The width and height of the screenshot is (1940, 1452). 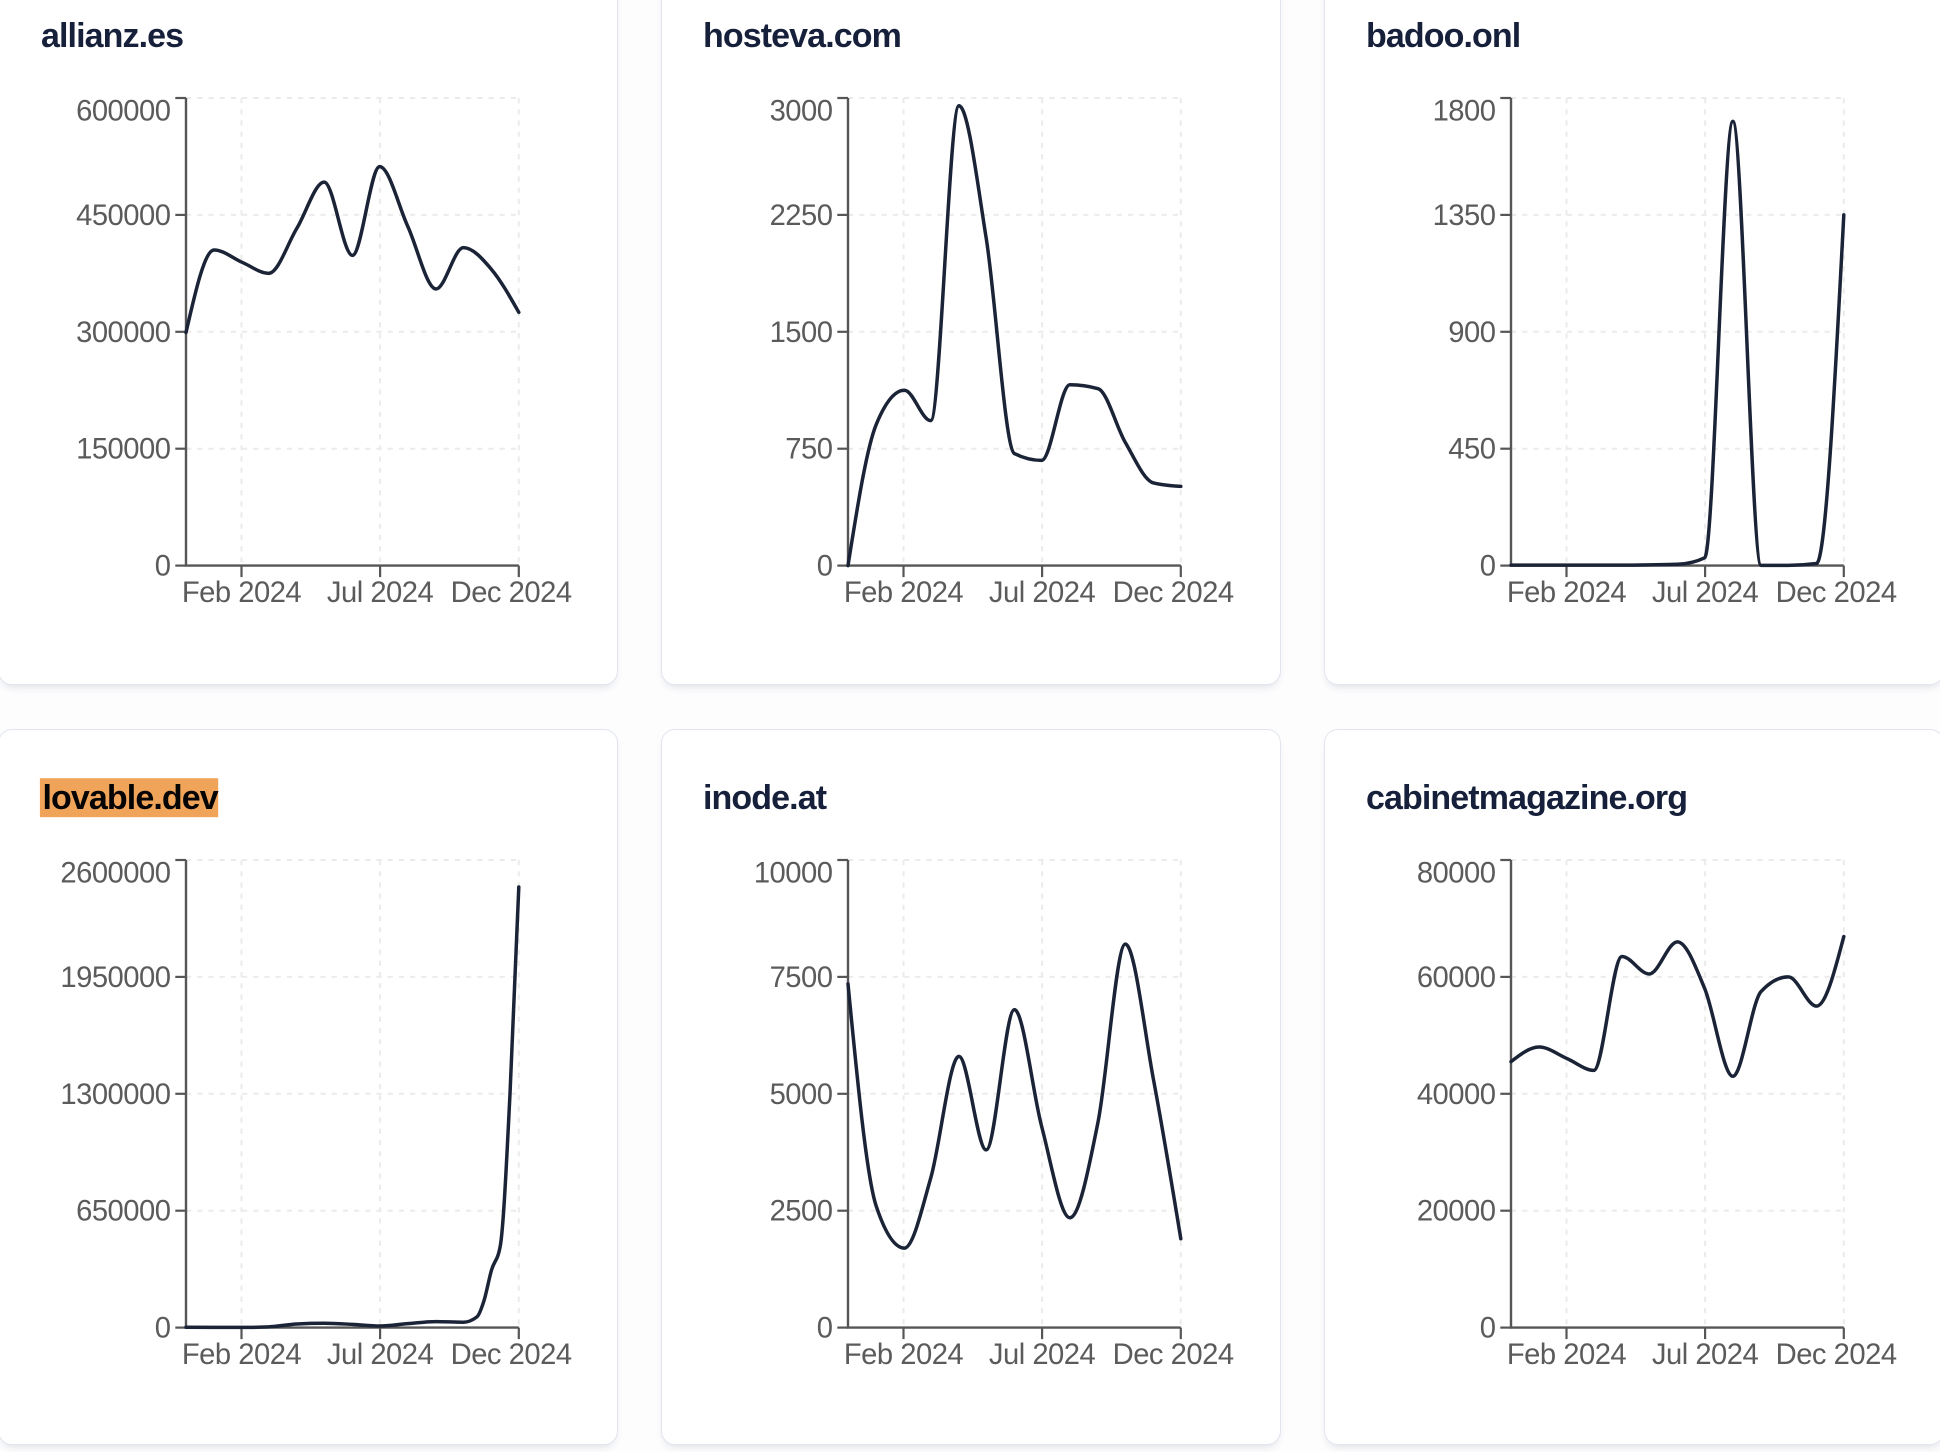 I want to click on svg-text: hosteva.com, so click(x=802, y=36).